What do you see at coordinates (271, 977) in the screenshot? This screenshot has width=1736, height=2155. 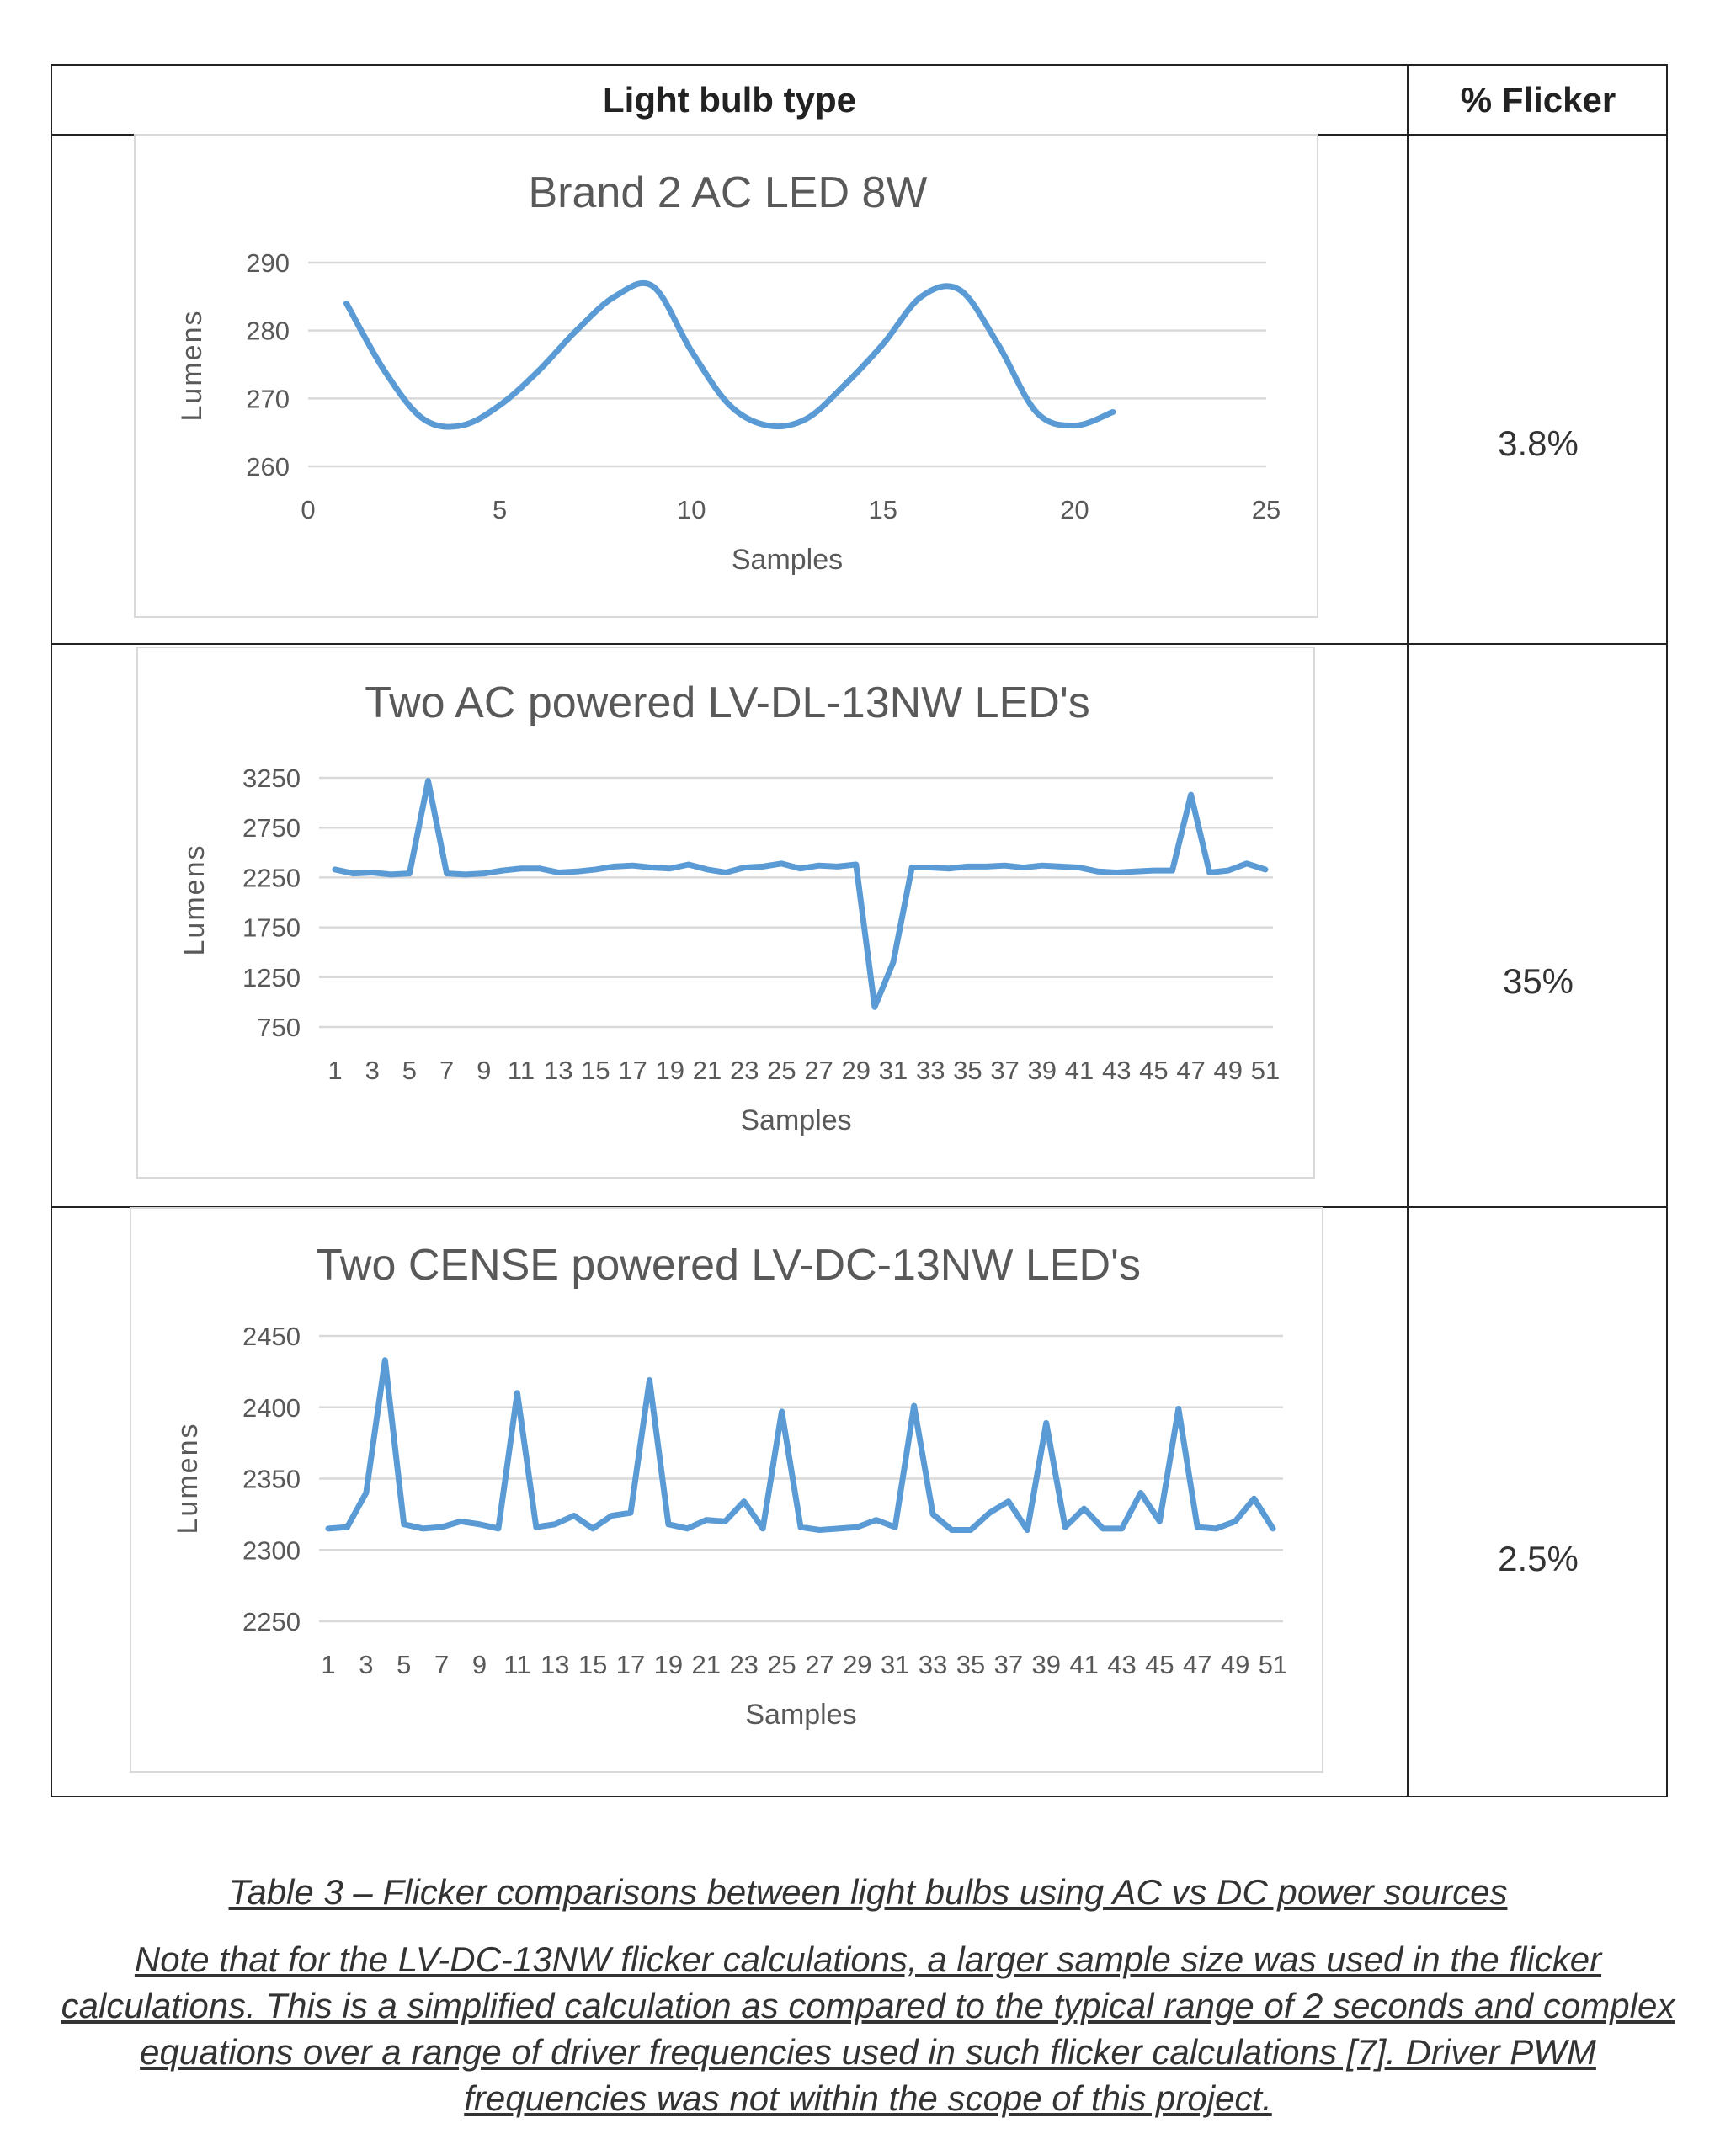 I see `y-tick-label: 1250` at bounding box center [271, 977].